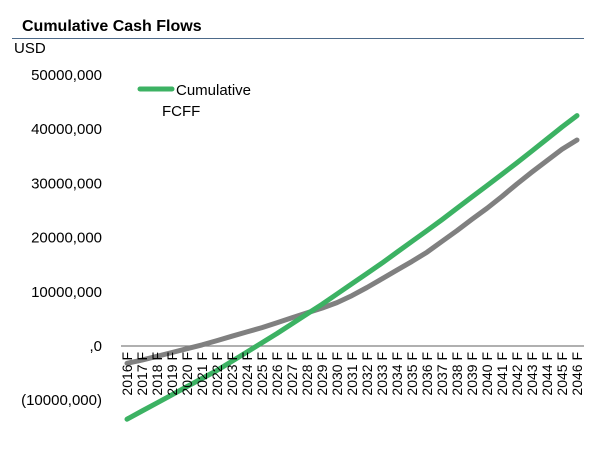 The height and width of the screenshot is (450, 600). I want to click on x-tick-label: 2037 F, so click(442, 374).